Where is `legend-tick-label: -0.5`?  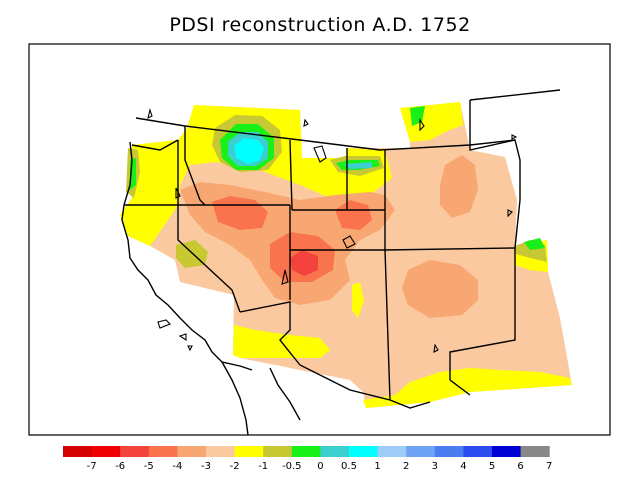 legend-tick-label: -0.5 is located at coordinates (292, 466).